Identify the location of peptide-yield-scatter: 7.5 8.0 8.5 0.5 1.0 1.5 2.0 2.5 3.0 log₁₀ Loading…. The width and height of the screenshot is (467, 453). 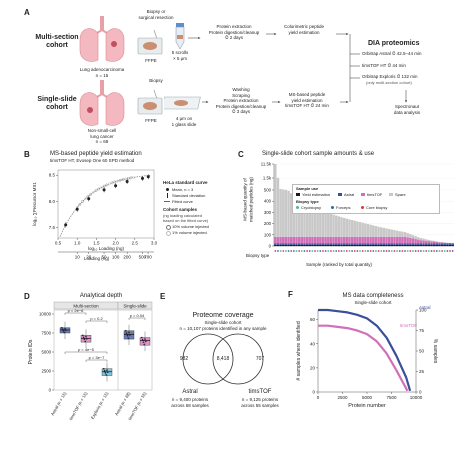
(95, 214).